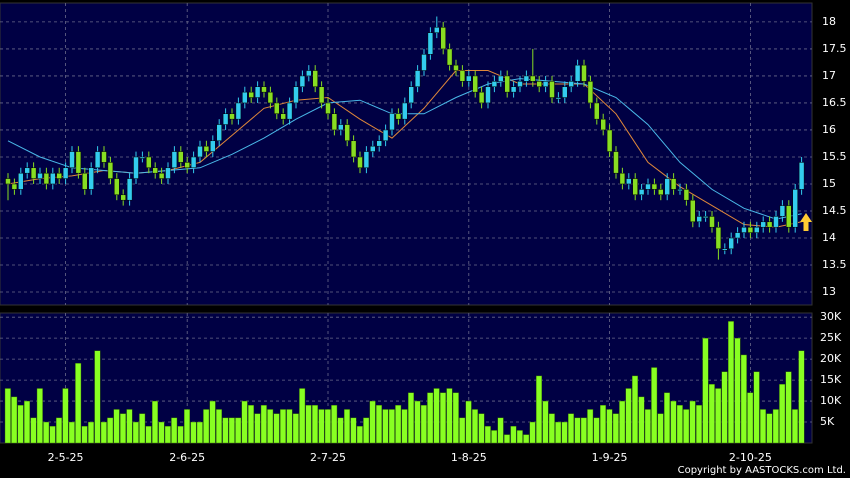 The width and height of the screenshot is (850, 478). What do you see at coordinates (610, 457) in the screenshot?
I see `x-tick-label: 1-9-25` at bounding box center [610, 457].